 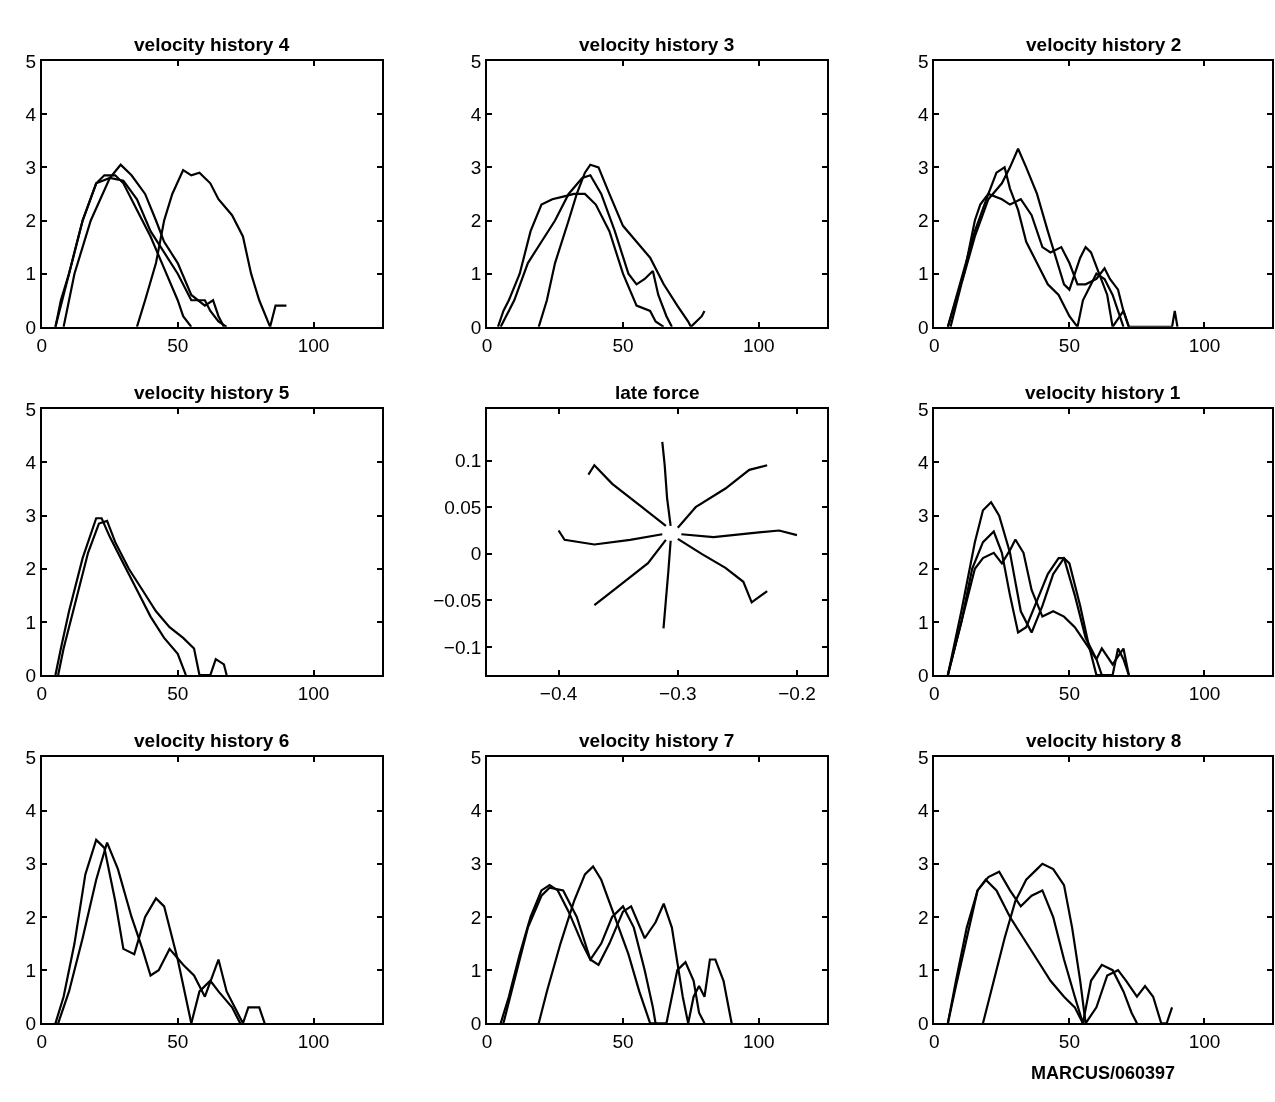 I want to click on x-tick-label: −0.2, so click(x=797, y=693).